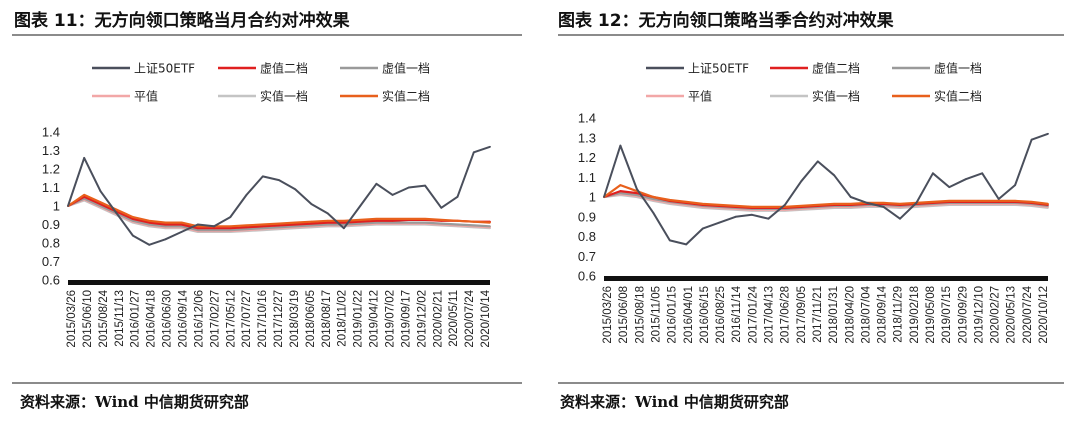  What do you see at coordinates (826, 278) in the screenshot?
I see `x-axis-bar` at bounding box center [826, 278].